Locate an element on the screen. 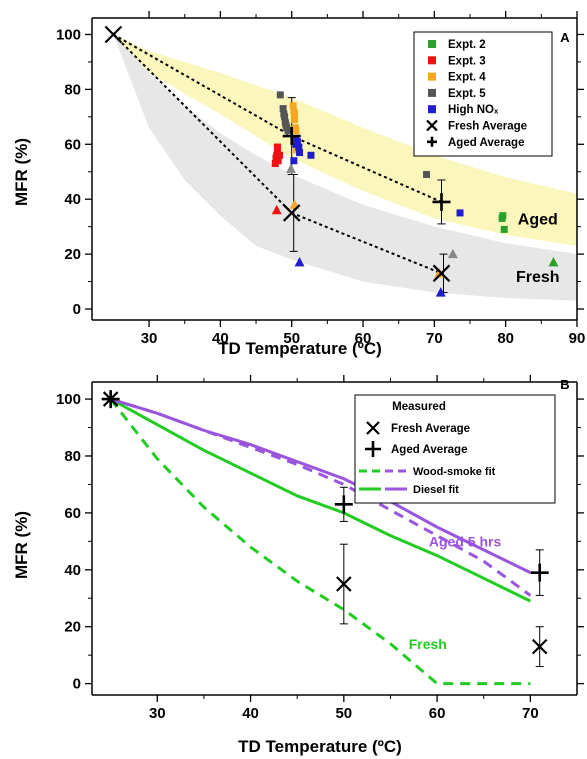 This screenshot has height=759, width=587. legend-label: Diesel fit is located at coordinates (436, 490).